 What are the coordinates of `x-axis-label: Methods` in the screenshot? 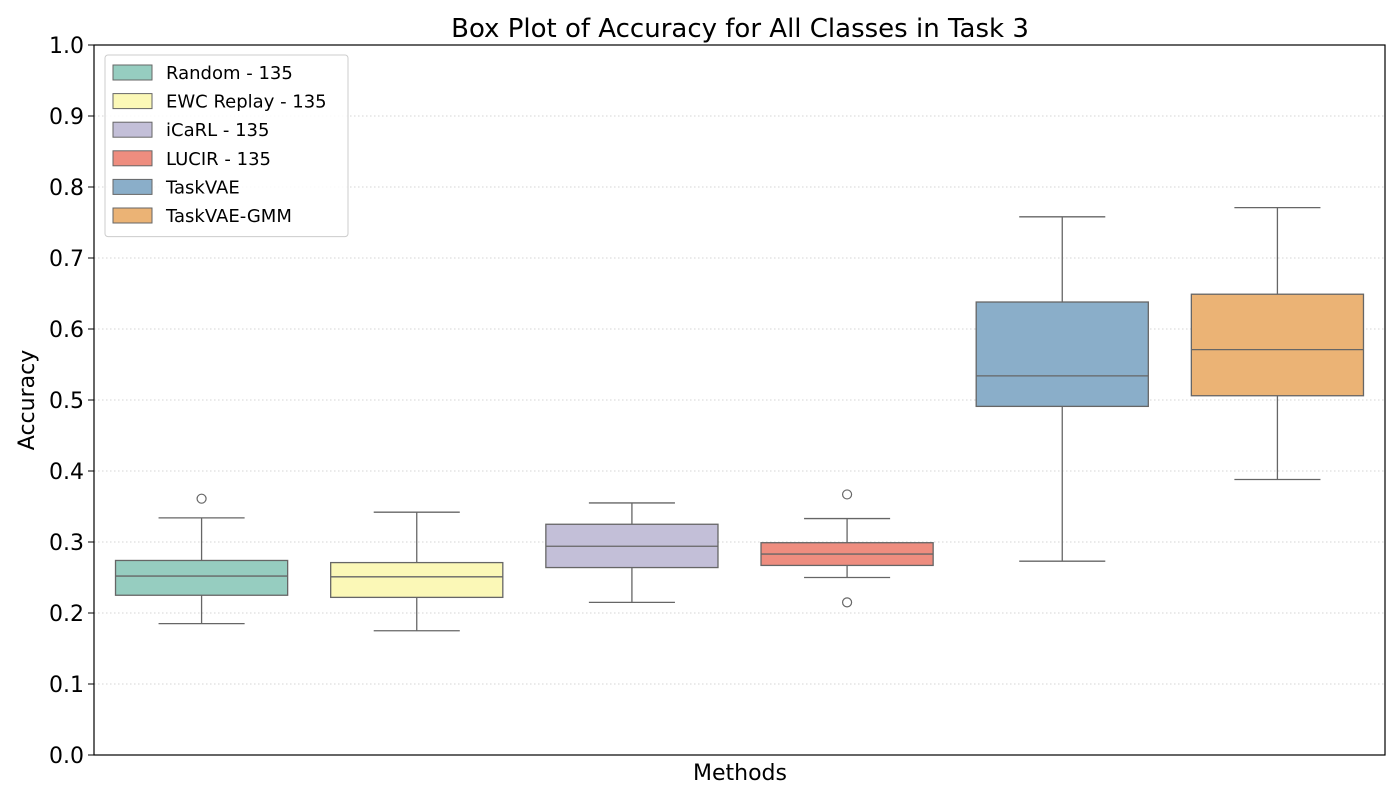 It's located at (740, 773).